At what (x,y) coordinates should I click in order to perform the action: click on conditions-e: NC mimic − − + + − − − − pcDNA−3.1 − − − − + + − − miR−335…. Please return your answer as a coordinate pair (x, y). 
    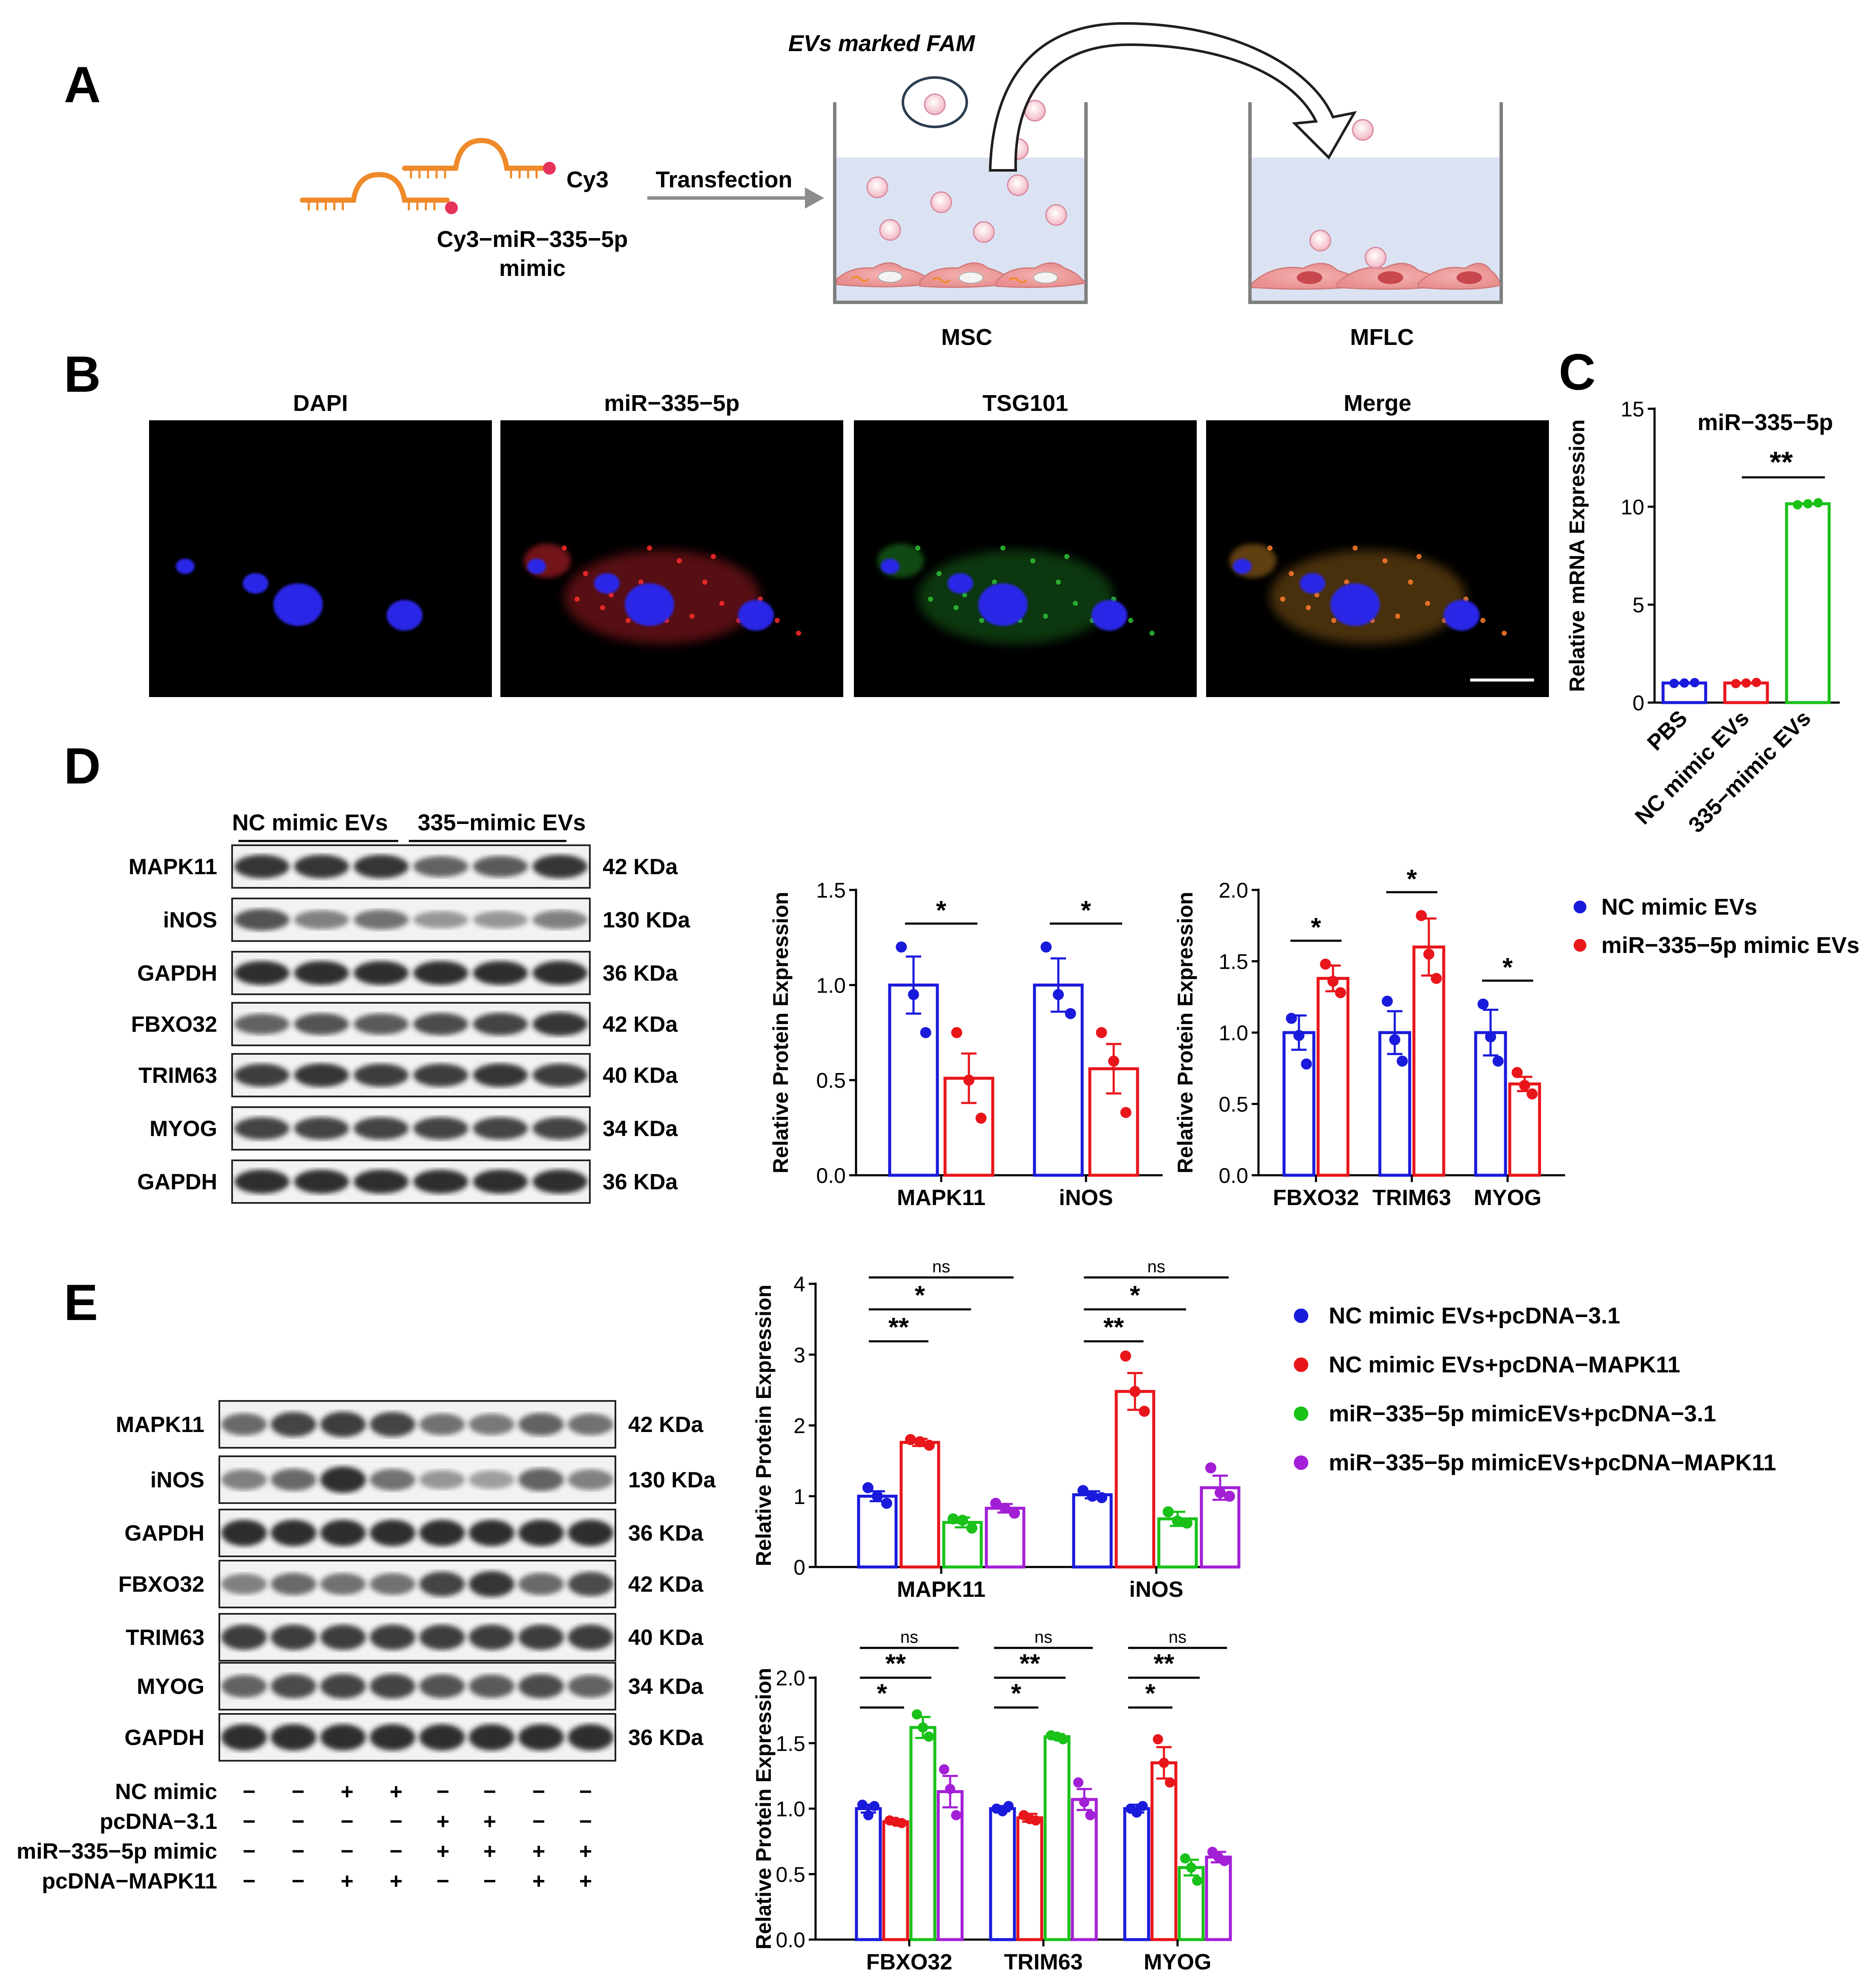
    Looking at the image, I should click on (304, 1836).